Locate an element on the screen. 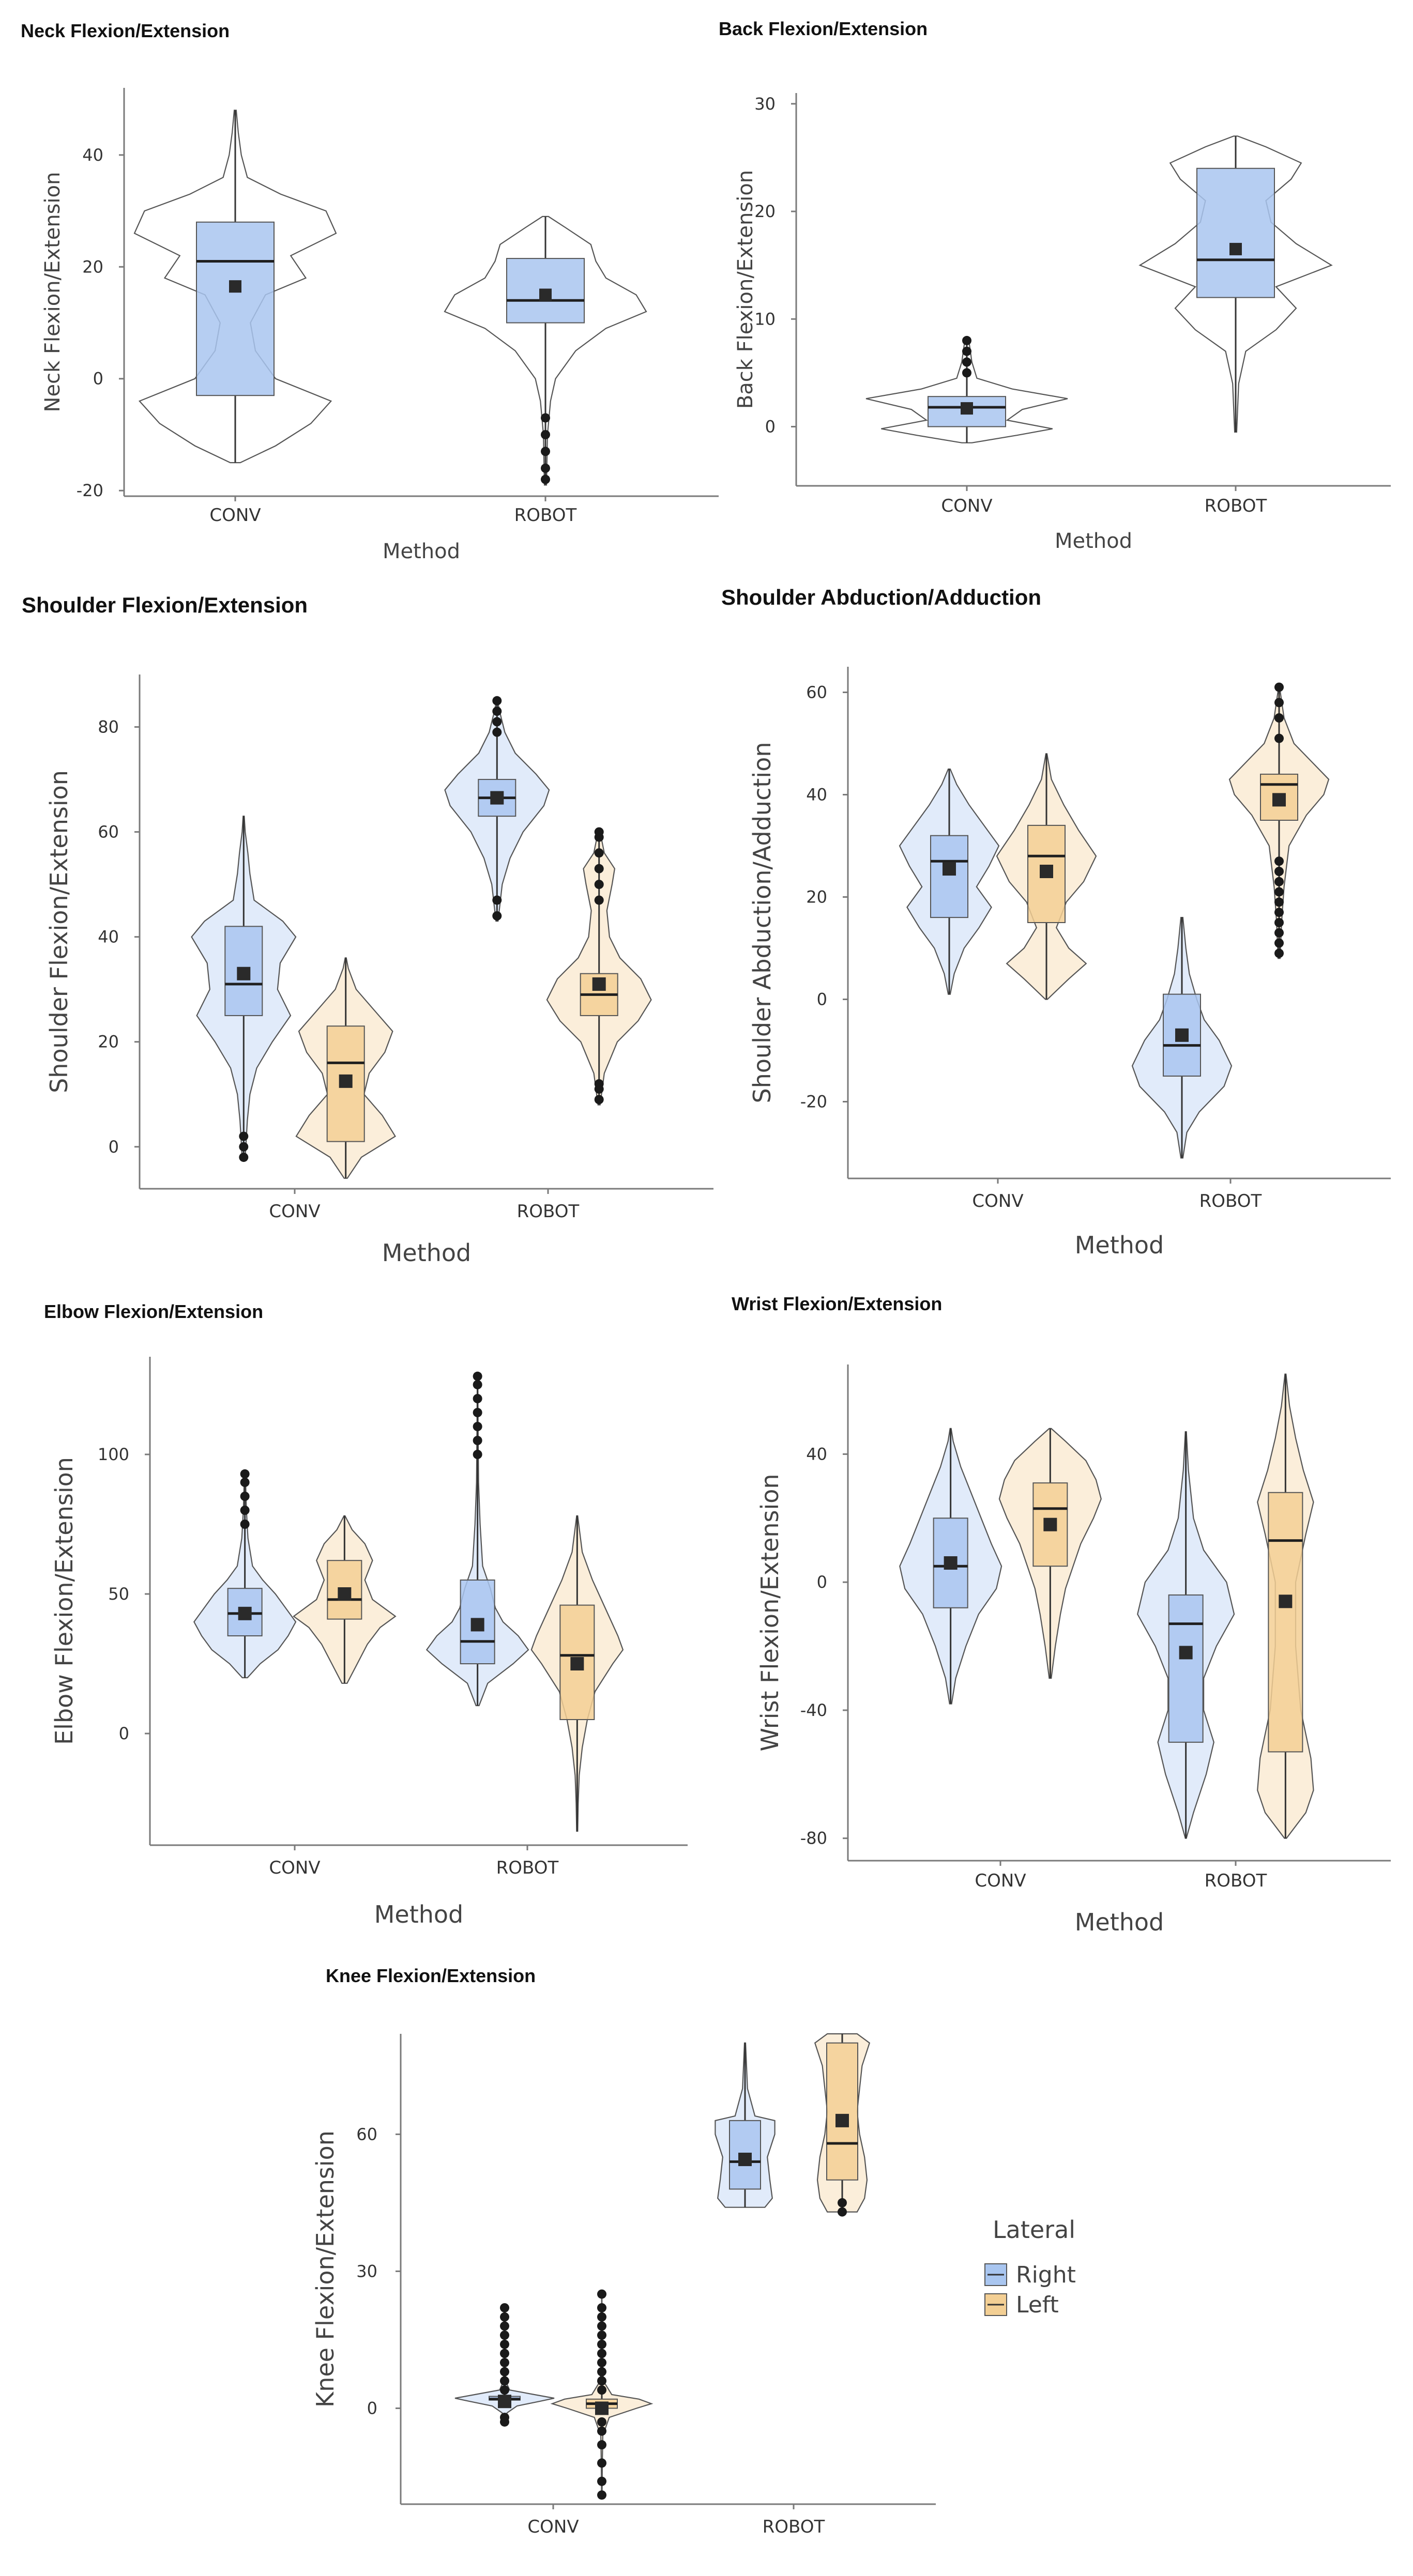 This screenshot has width=1413, height=2576. wrist-mean-right-conv is located at coordinates (951, 1563).